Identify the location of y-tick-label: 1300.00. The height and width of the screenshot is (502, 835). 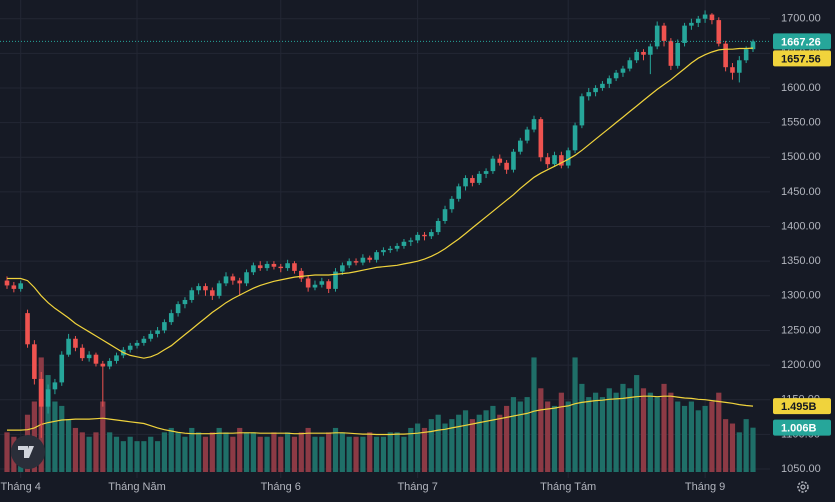
(801, 296).